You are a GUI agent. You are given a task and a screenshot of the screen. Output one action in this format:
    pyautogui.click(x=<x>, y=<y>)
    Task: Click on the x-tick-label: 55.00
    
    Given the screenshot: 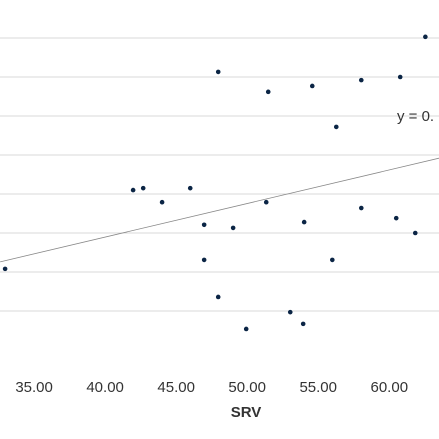 What is the action you would take?
    pyautogui.click(x=318, y=387)
    